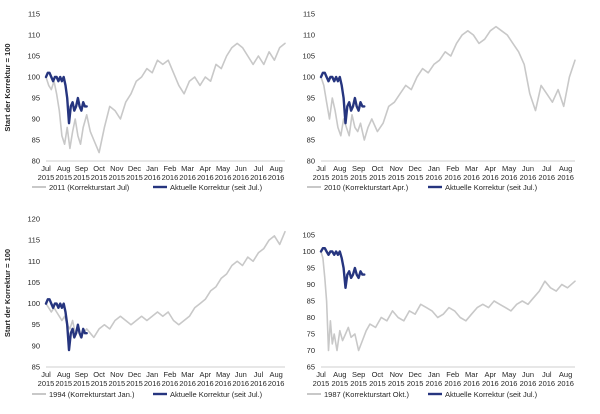  Describe the element at coordinates (33, 219) in the screenshot. I see `y-tick-label: 120` at that location.